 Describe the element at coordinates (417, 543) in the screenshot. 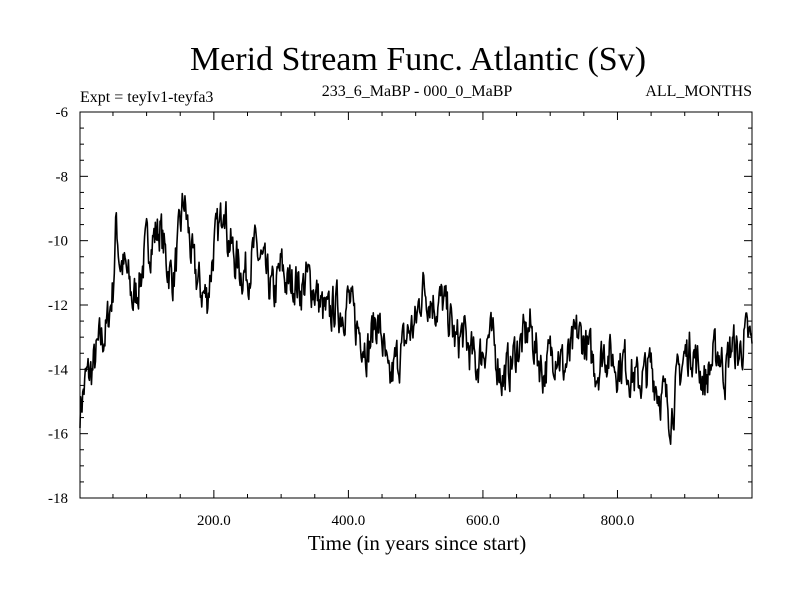

I see `x-axis-label: Time (in years since start)` at that location.